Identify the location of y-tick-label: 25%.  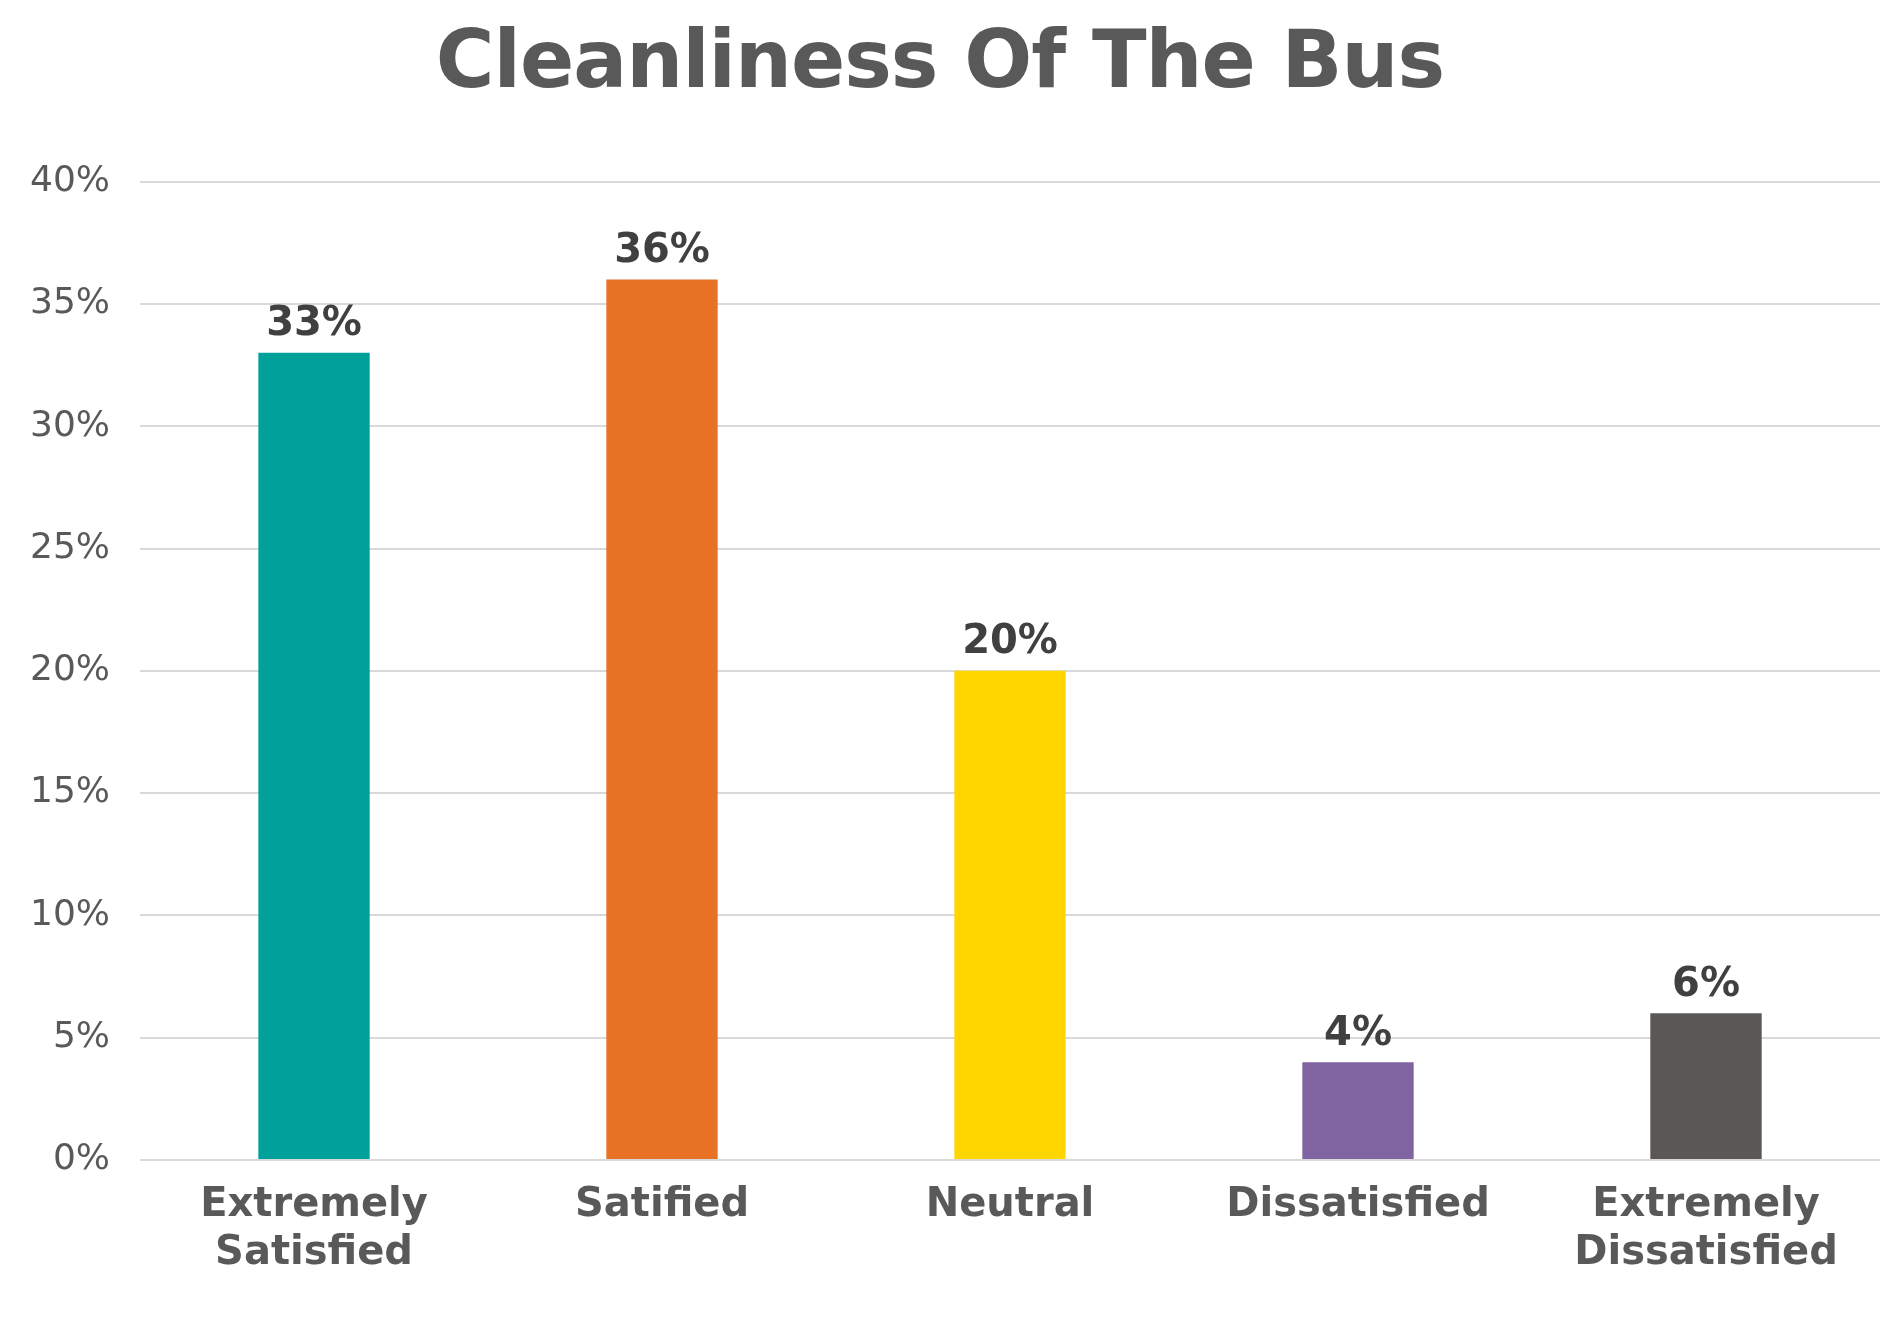
(70, 545).